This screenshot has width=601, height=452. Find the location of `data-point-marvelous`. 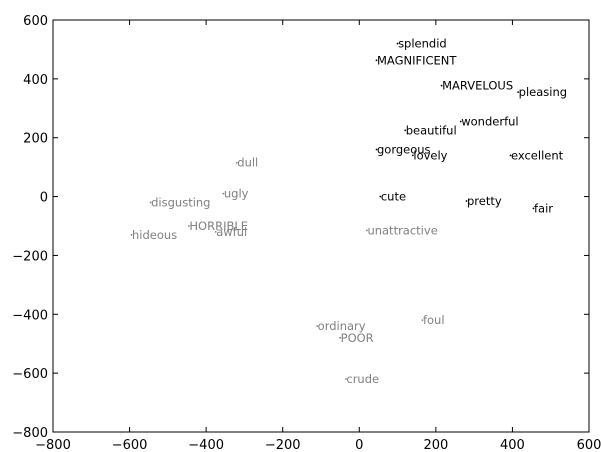

data-point-marvelous is located at coordinates (441, 85).